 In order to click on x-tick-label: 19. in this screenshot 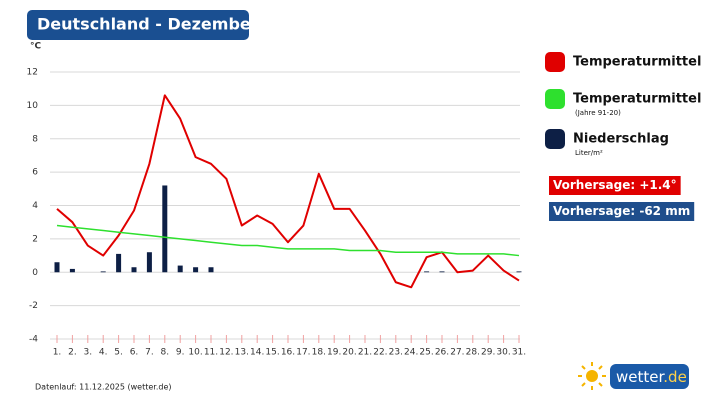, I will do `click(334, 353)`.